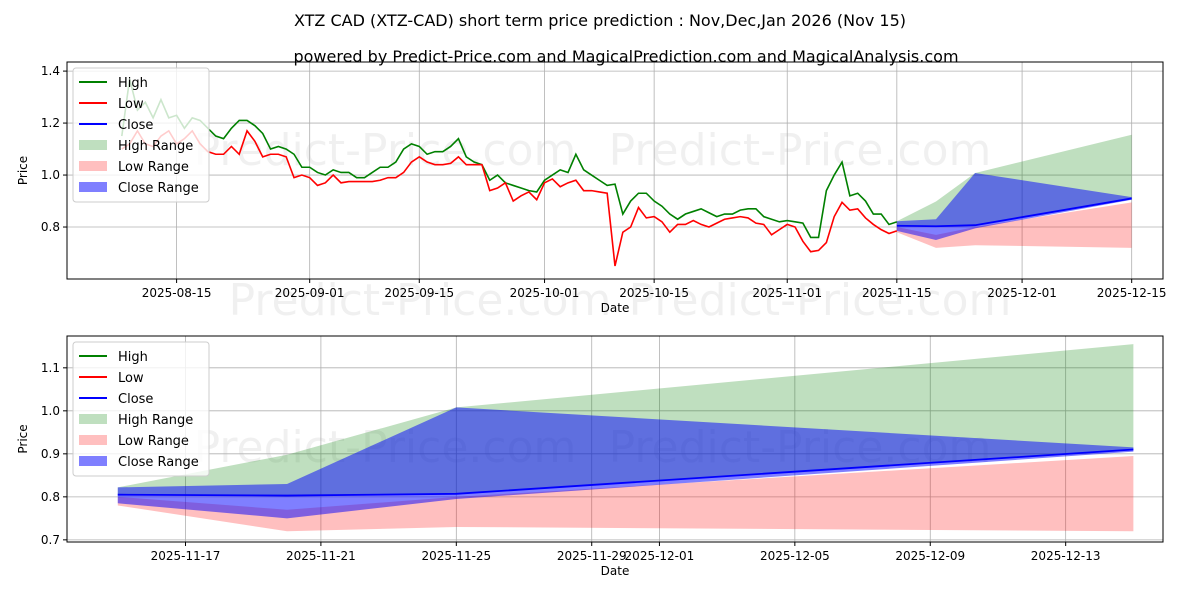 This screenshot has width=1200, height=600. I want to click on x-tick-label: 2025-10-15, so click(654, 293).